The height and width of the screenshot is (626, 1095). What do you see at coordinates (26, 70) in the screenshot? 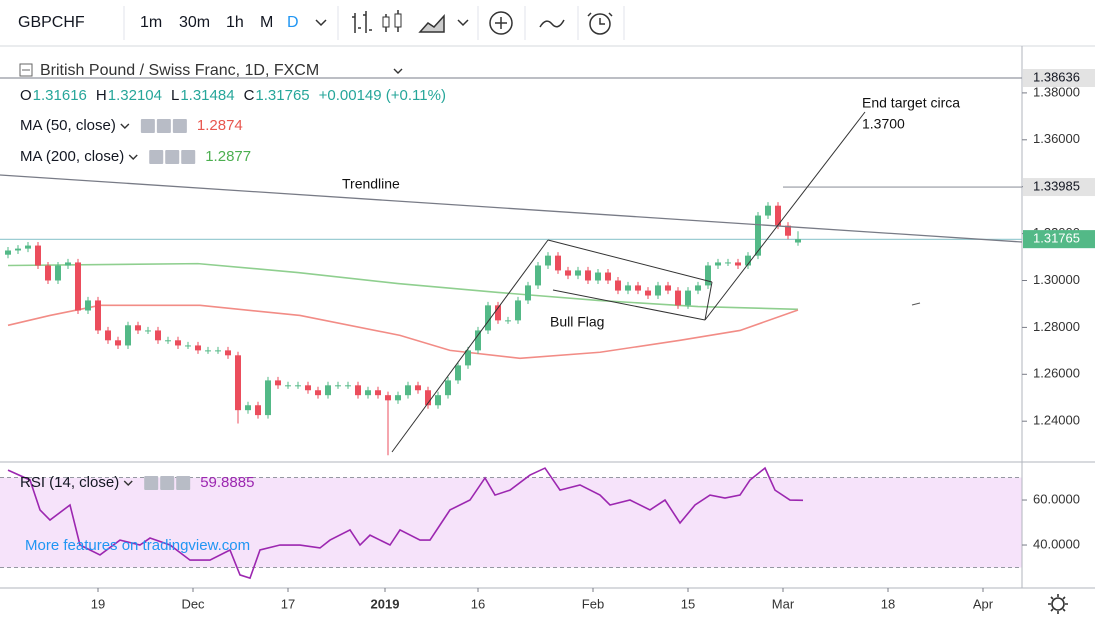
I see `collapse-icon` at bounding box center [26, 70].